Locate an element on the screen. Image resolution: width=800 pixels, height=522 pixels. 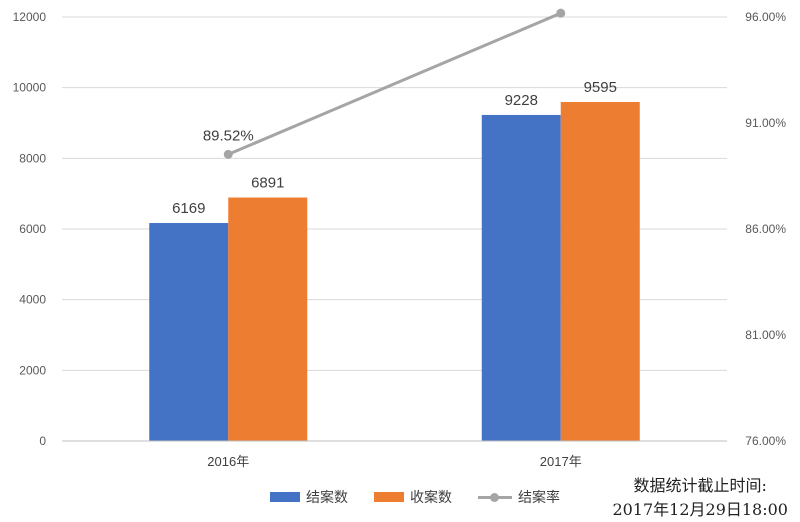
bar-data-label: 9595 is located at coordinates (600, 87).